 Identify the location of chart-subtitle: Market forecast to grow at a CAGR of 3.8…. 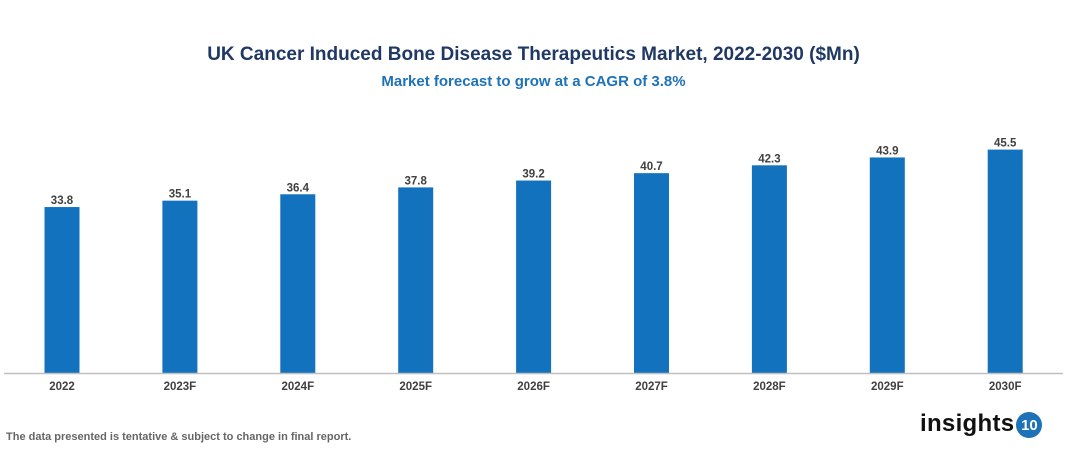
(533, 81).